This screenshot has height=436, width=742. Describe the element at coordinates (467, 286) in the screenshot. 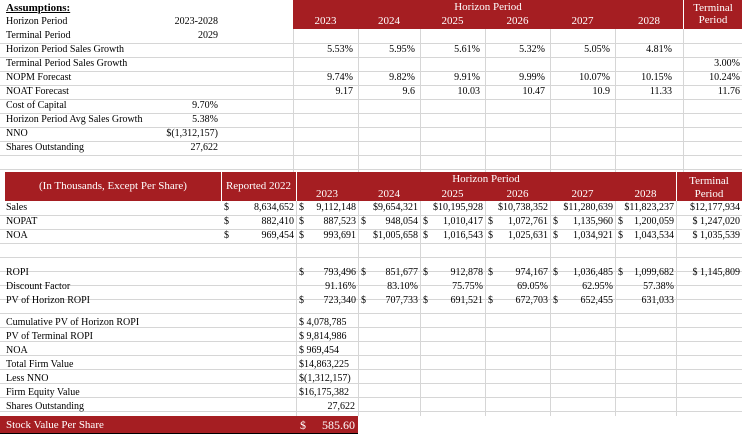

I see `forecast-cell: 75.75%` at that location.